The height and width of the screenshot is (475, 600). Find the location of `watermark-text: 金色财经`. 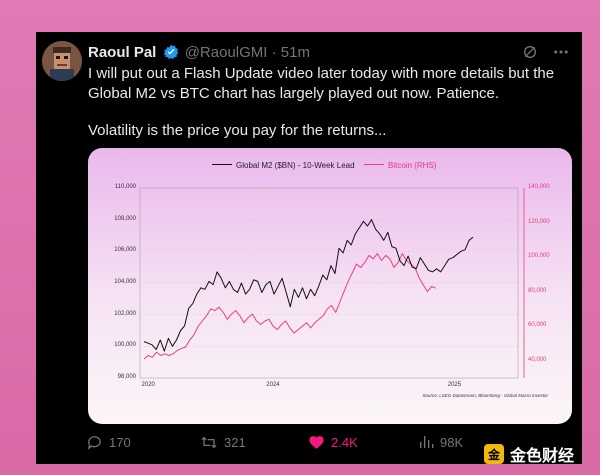

watermark-text: 金色财经 is located at coordinates (541, 456).